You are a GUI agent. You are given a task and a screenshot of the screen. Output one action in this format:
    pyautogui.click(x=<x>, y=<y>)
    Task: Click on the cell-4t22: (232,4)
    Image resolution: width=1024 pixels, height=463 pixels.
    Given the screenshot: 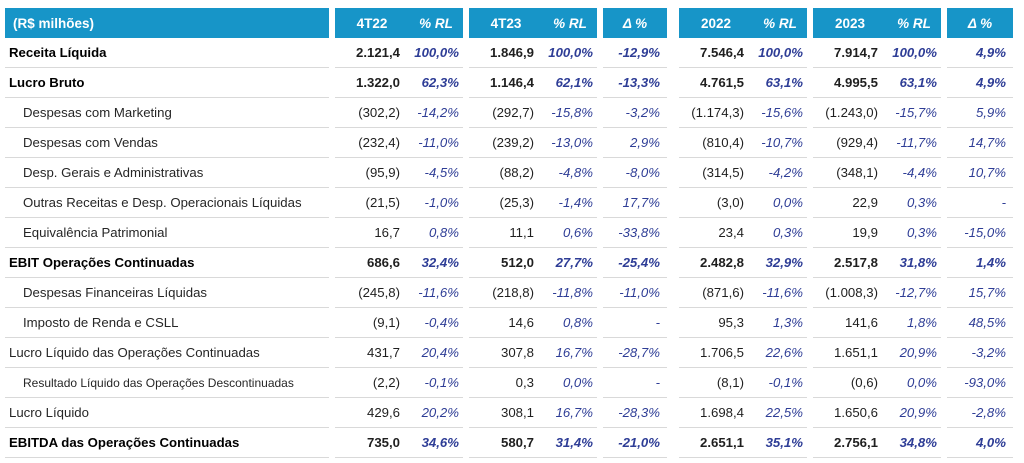 What is the action you would take?
    pyautogui.click(x=372, y=143)
    